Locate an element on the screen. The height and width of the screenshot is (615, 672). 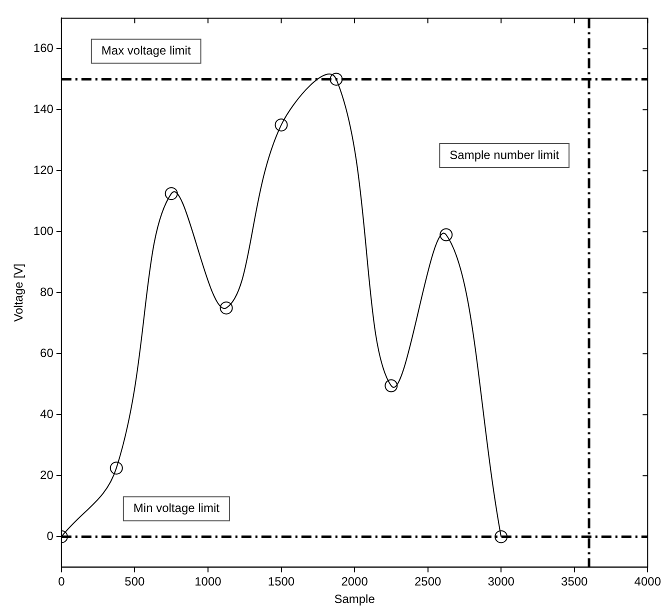
y-tick-label: 100 is located at coordinates (43, 231).